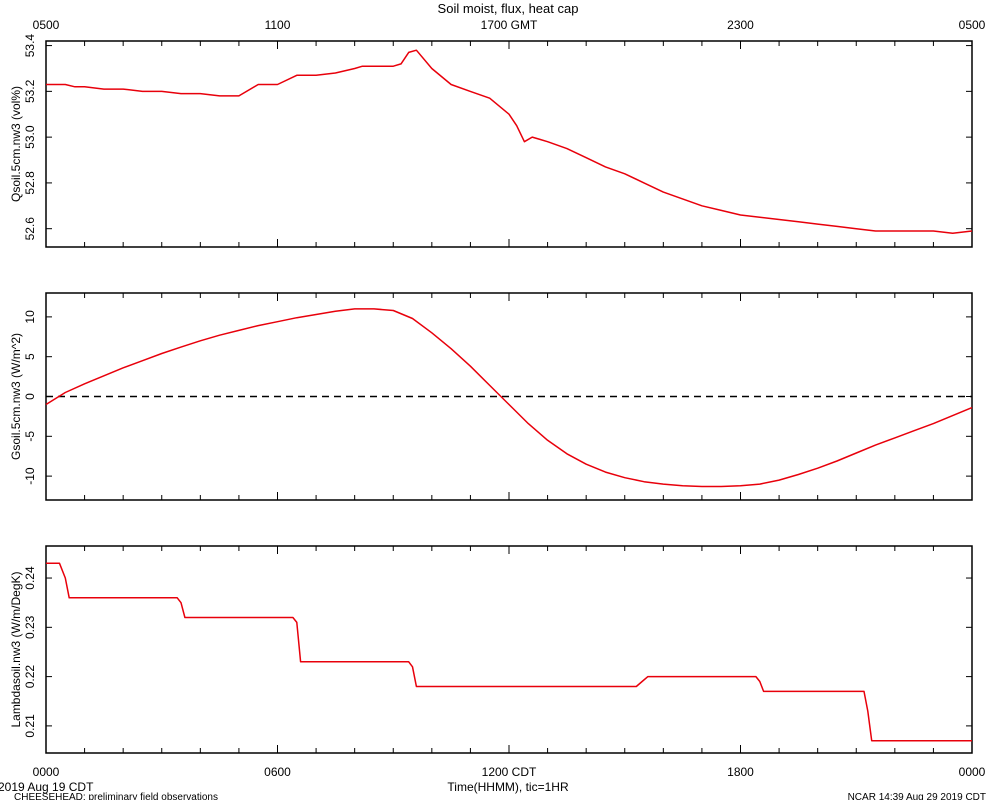 This screenshot has width=1000, height=800. Describe the element at coordinates (30, 356) in the screenshot. I see `y-tick-label: 5` at that location.